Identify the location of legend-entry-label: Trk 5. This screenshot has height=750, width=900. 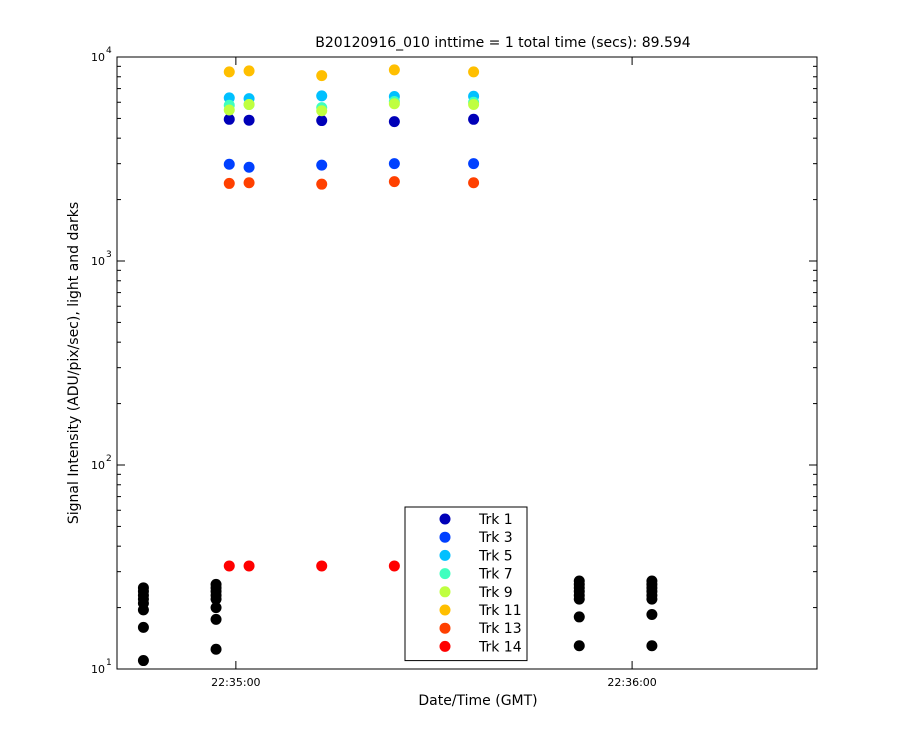
(495, 556).